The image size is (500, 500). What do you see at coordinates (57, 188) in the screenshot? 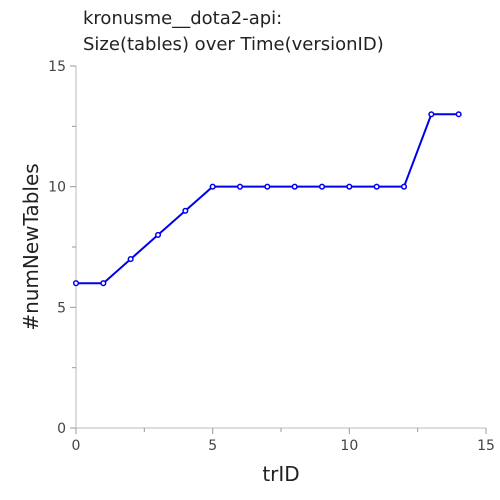
I see `y-tick-label: 10` at bounding box center [57, 188].